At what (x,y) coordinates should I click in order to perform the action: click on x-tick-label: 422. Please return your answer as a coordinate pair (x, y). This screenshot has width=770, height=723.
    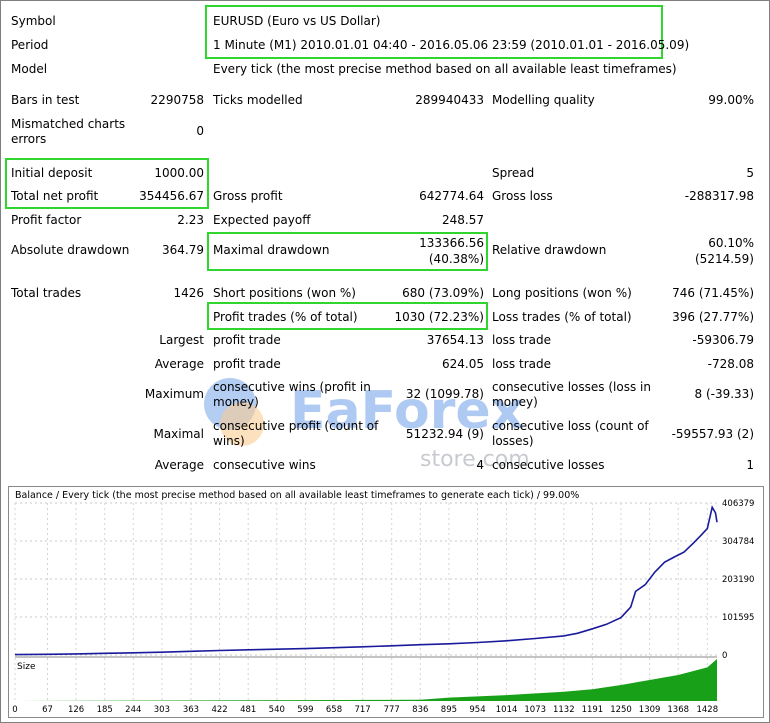
    Looking at the image, I should click on (219, 710).